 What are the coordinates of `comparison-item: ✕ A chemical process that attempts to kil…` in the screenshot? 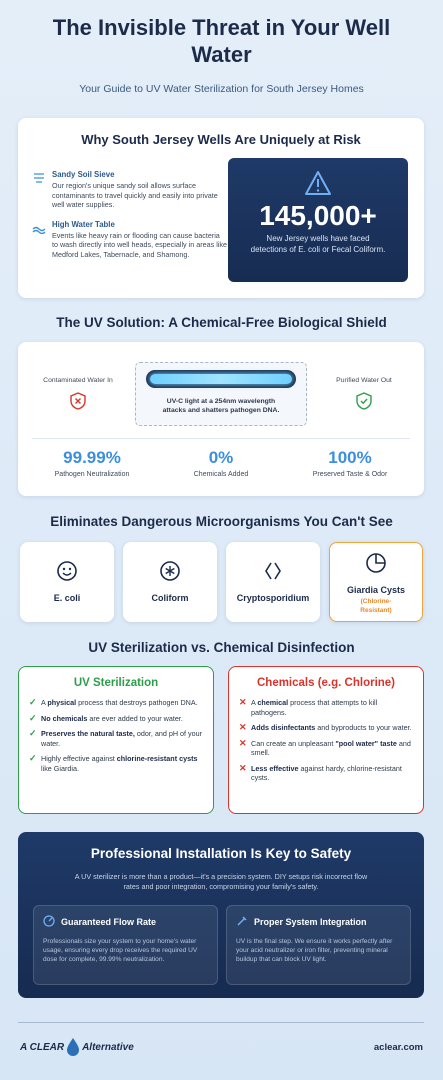 It's located at (326, 707).